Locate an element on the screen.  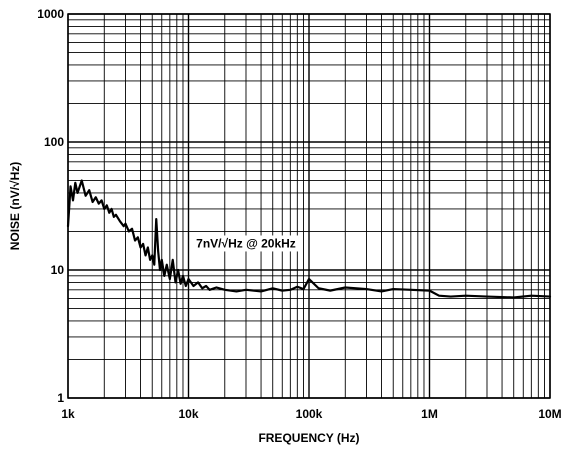
x-tick-label: 1M is located at coordinates (429, 414).